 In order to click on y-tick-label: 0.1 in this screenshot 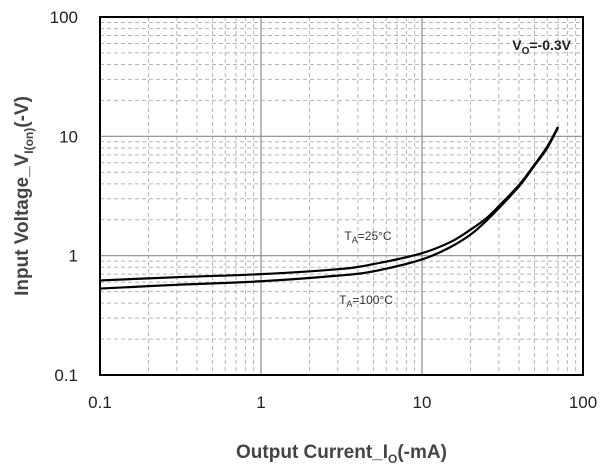, I will do `click(66, 375)`.